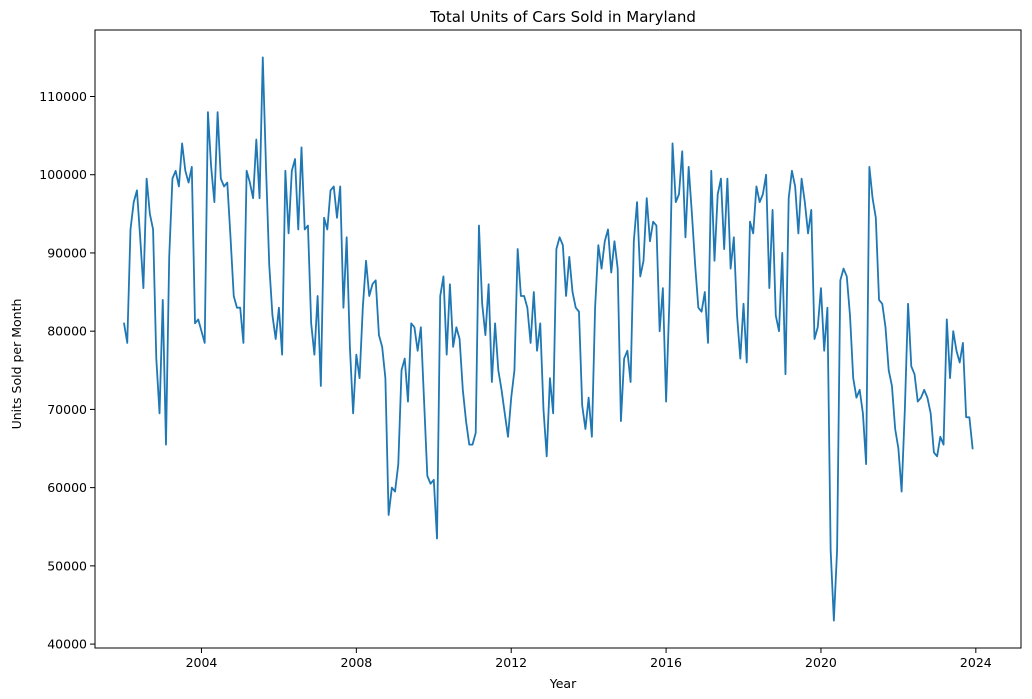  I want to click on y-tick-label: 40000, so click(67, 644).